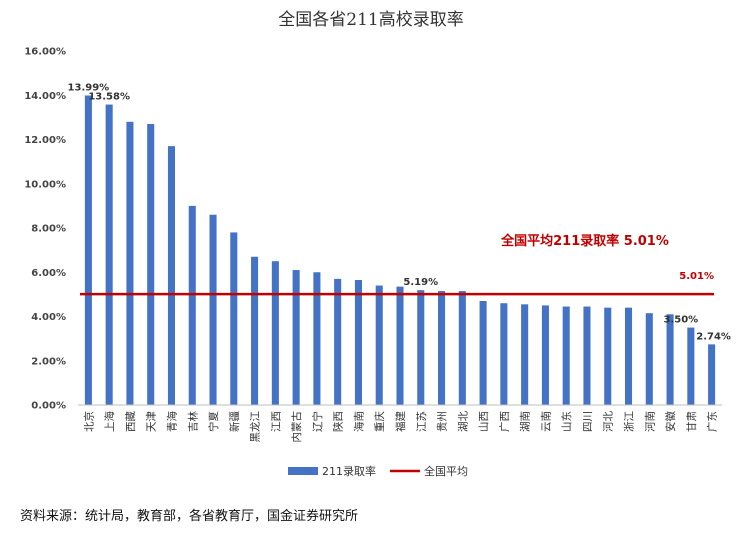 This screenshot has height=536, width=743. I want to click on x-tick-label: 湖南, so click(525, 421).